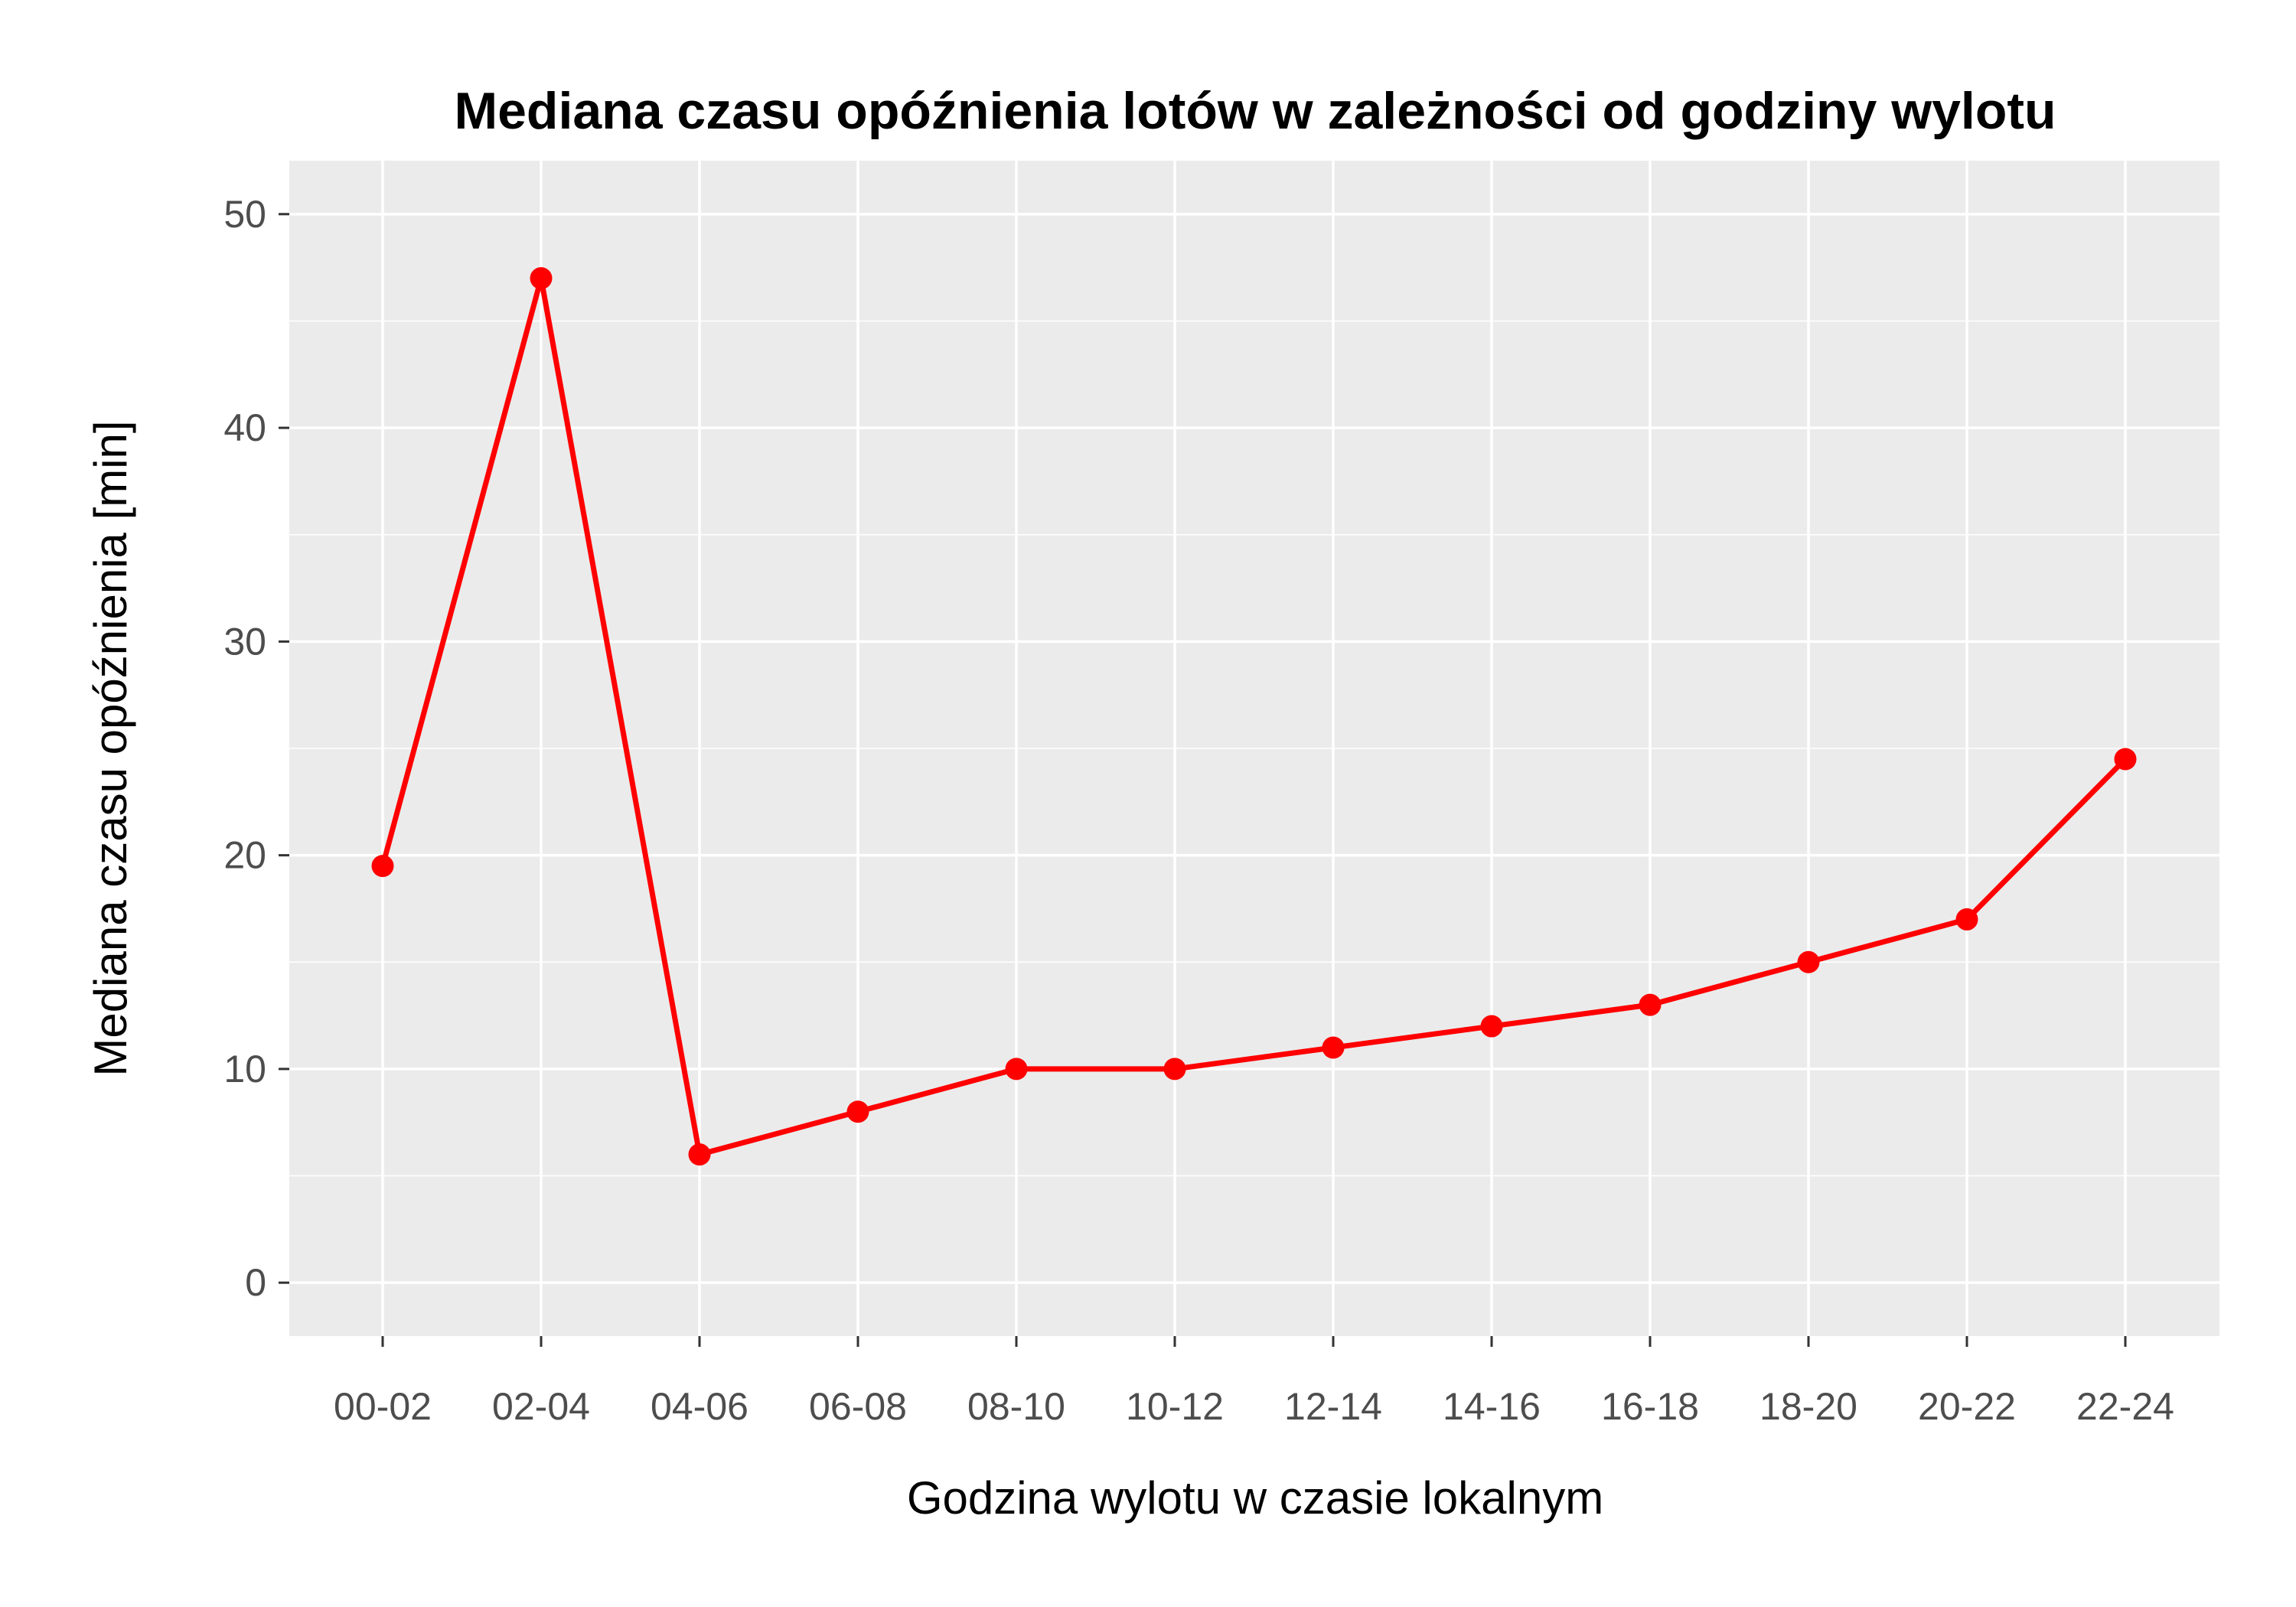 The width and height of the screenshot is (2296, 1607). Describe the element at coordinates (541, 1406) in the screenshot. I see `x-tick-label: 02-04` at that location.